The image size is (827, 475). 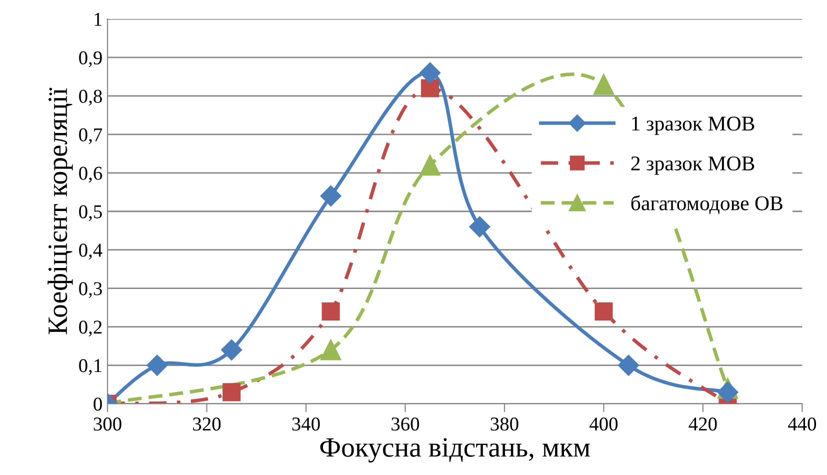 I want to click on y-tick-label: 0, so click(x=98, y=404).